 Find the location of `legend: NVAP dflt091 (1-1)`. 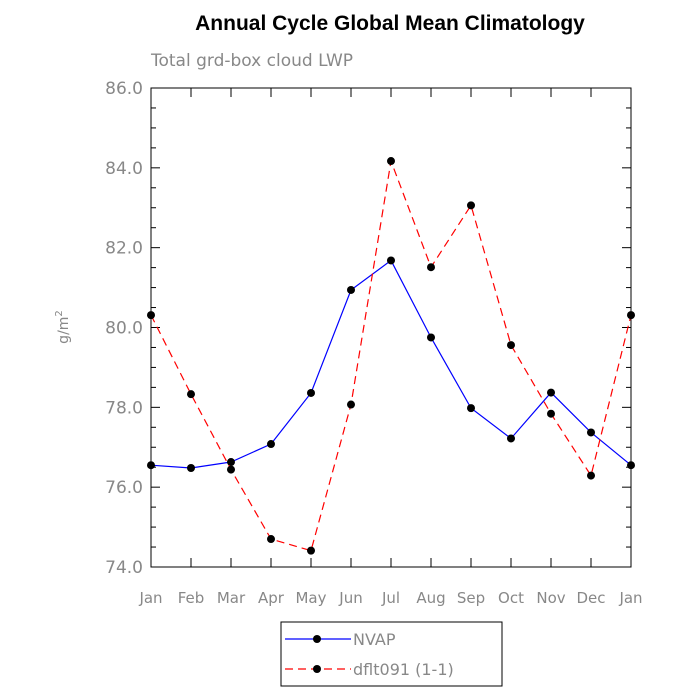

legend: NVAP dflt091 (1-1) is located at coordinates (391, 654).